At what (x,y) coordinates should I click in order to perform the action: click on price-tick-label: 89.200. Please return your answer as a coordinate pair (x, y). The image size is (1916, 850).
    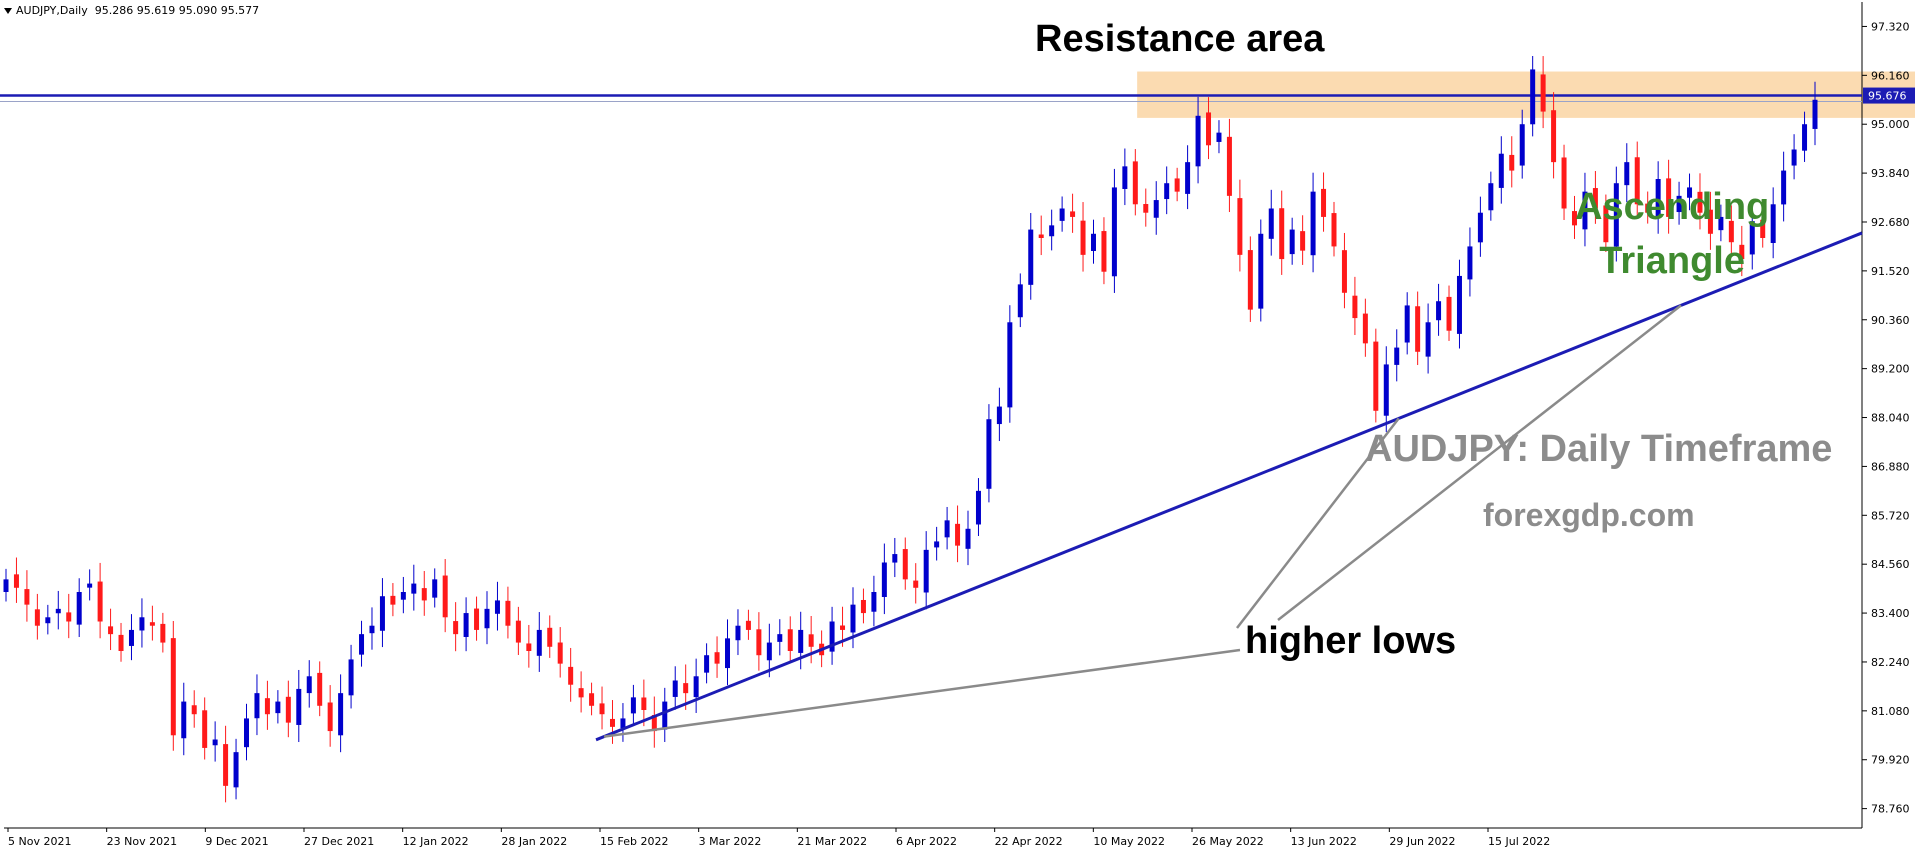
    Looking at the image, I should click on (1890, 369).